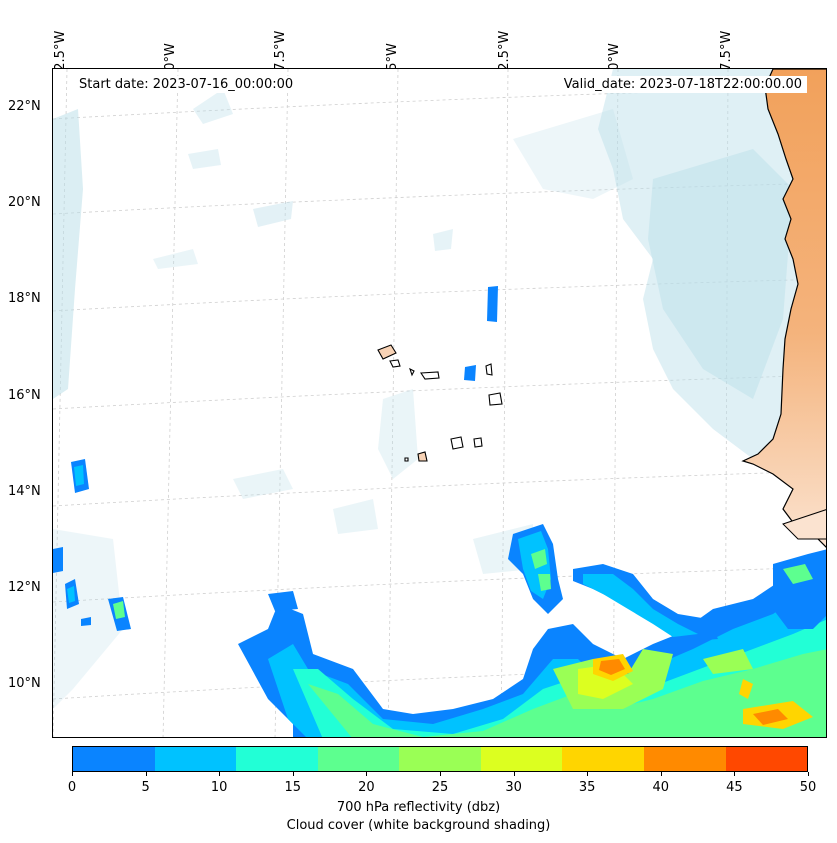  Describe the element at coordinates (418, 825) in the screenshot. I see `colorbar-label-secondary: Cloud cover (white background shading)` at that location.